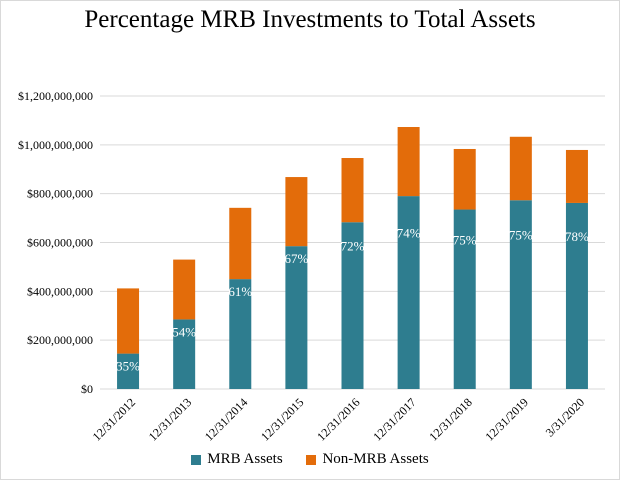 This screenshot has height=480, width=620. Describe the element at coordinates (353, 246) in the screenshot. I see `bar-data-label: 72%` at that location.